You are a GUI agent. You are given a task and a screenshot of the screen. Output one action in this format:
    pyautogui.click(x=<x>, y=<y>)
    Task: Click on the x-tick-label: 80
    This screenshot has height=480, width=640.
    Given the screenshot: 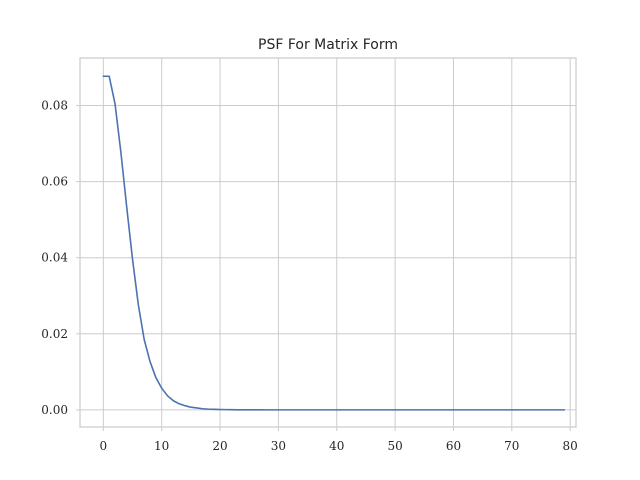 What is the action you would take?
    pyautogui.click(x=570, y=446)
    